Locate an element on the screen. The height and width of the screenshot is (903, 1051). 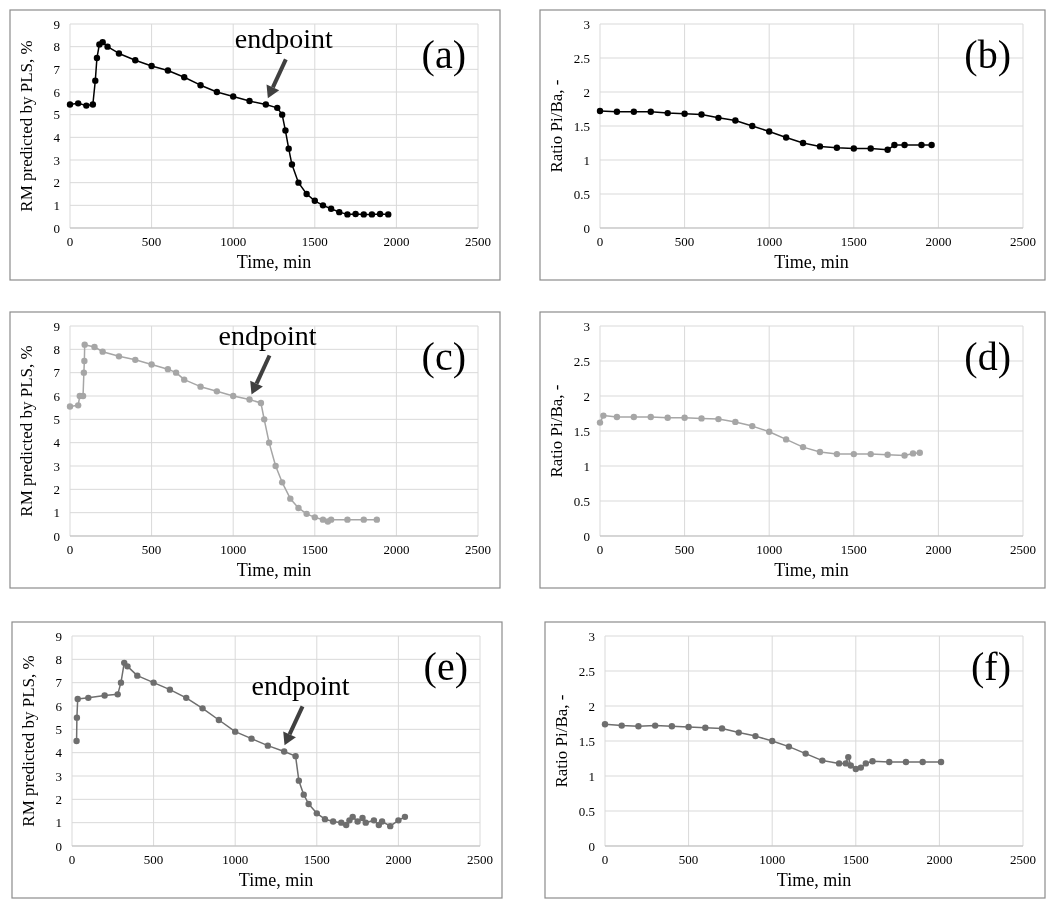
y-tick-label: 9 is located at coordinates (56, 326).